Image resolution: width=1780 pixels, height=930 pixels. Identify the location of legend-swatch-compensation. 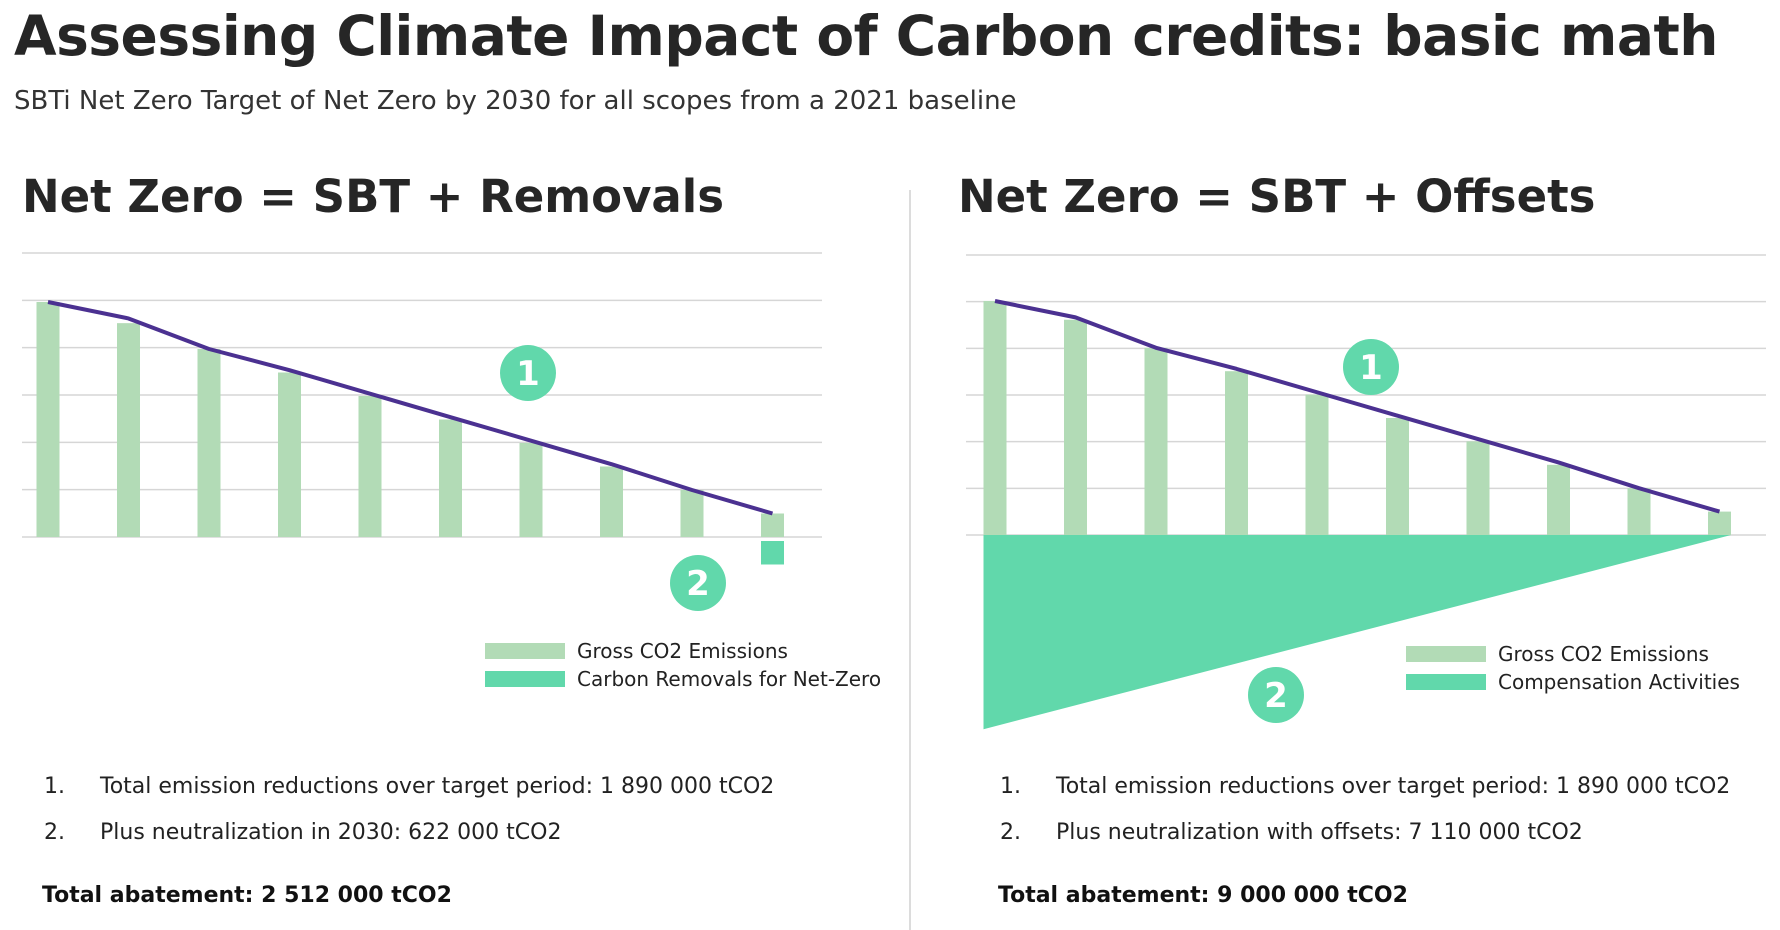
(1446, 682).